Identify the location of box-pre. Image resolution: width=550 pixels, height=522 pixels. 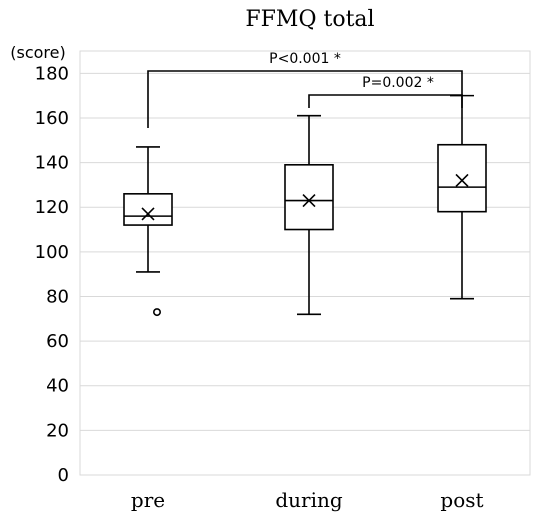
(148, 209).